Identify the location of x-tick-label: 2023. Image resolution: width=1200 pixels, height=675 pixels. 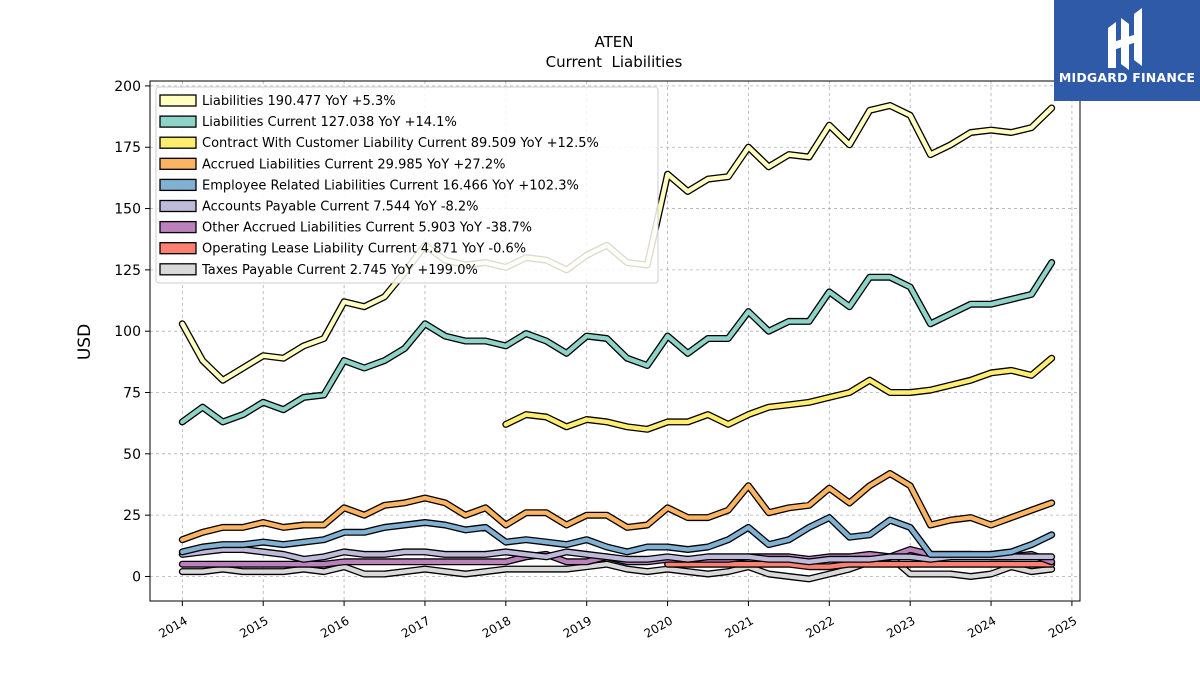
(900, 626).